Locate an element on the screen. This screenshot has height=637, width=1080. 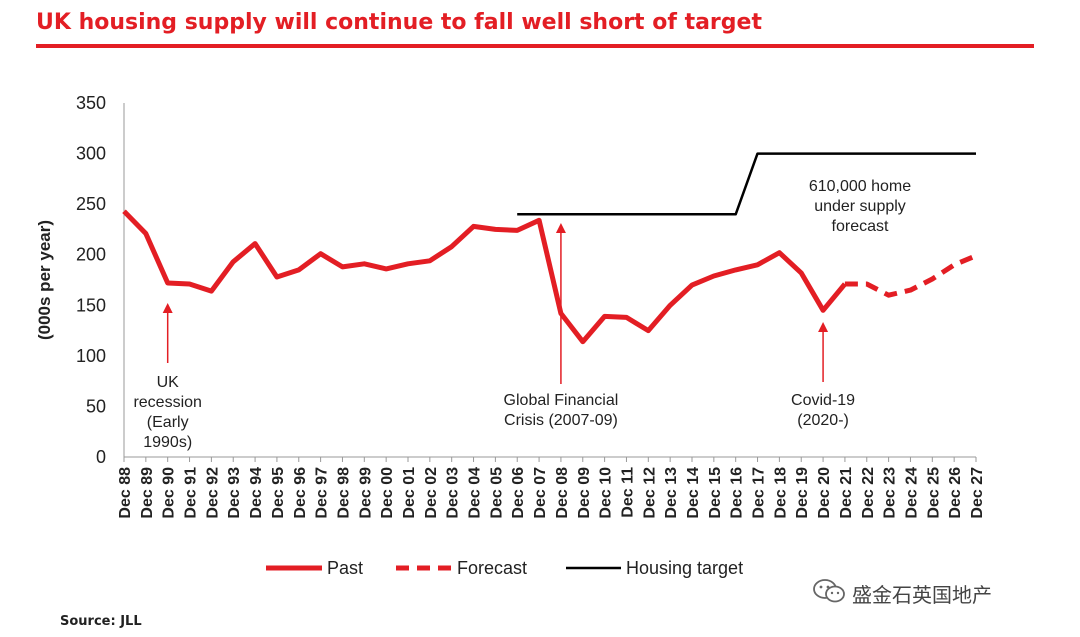
x-tick-label: Dec 96 is located at coordinates (300, 493).